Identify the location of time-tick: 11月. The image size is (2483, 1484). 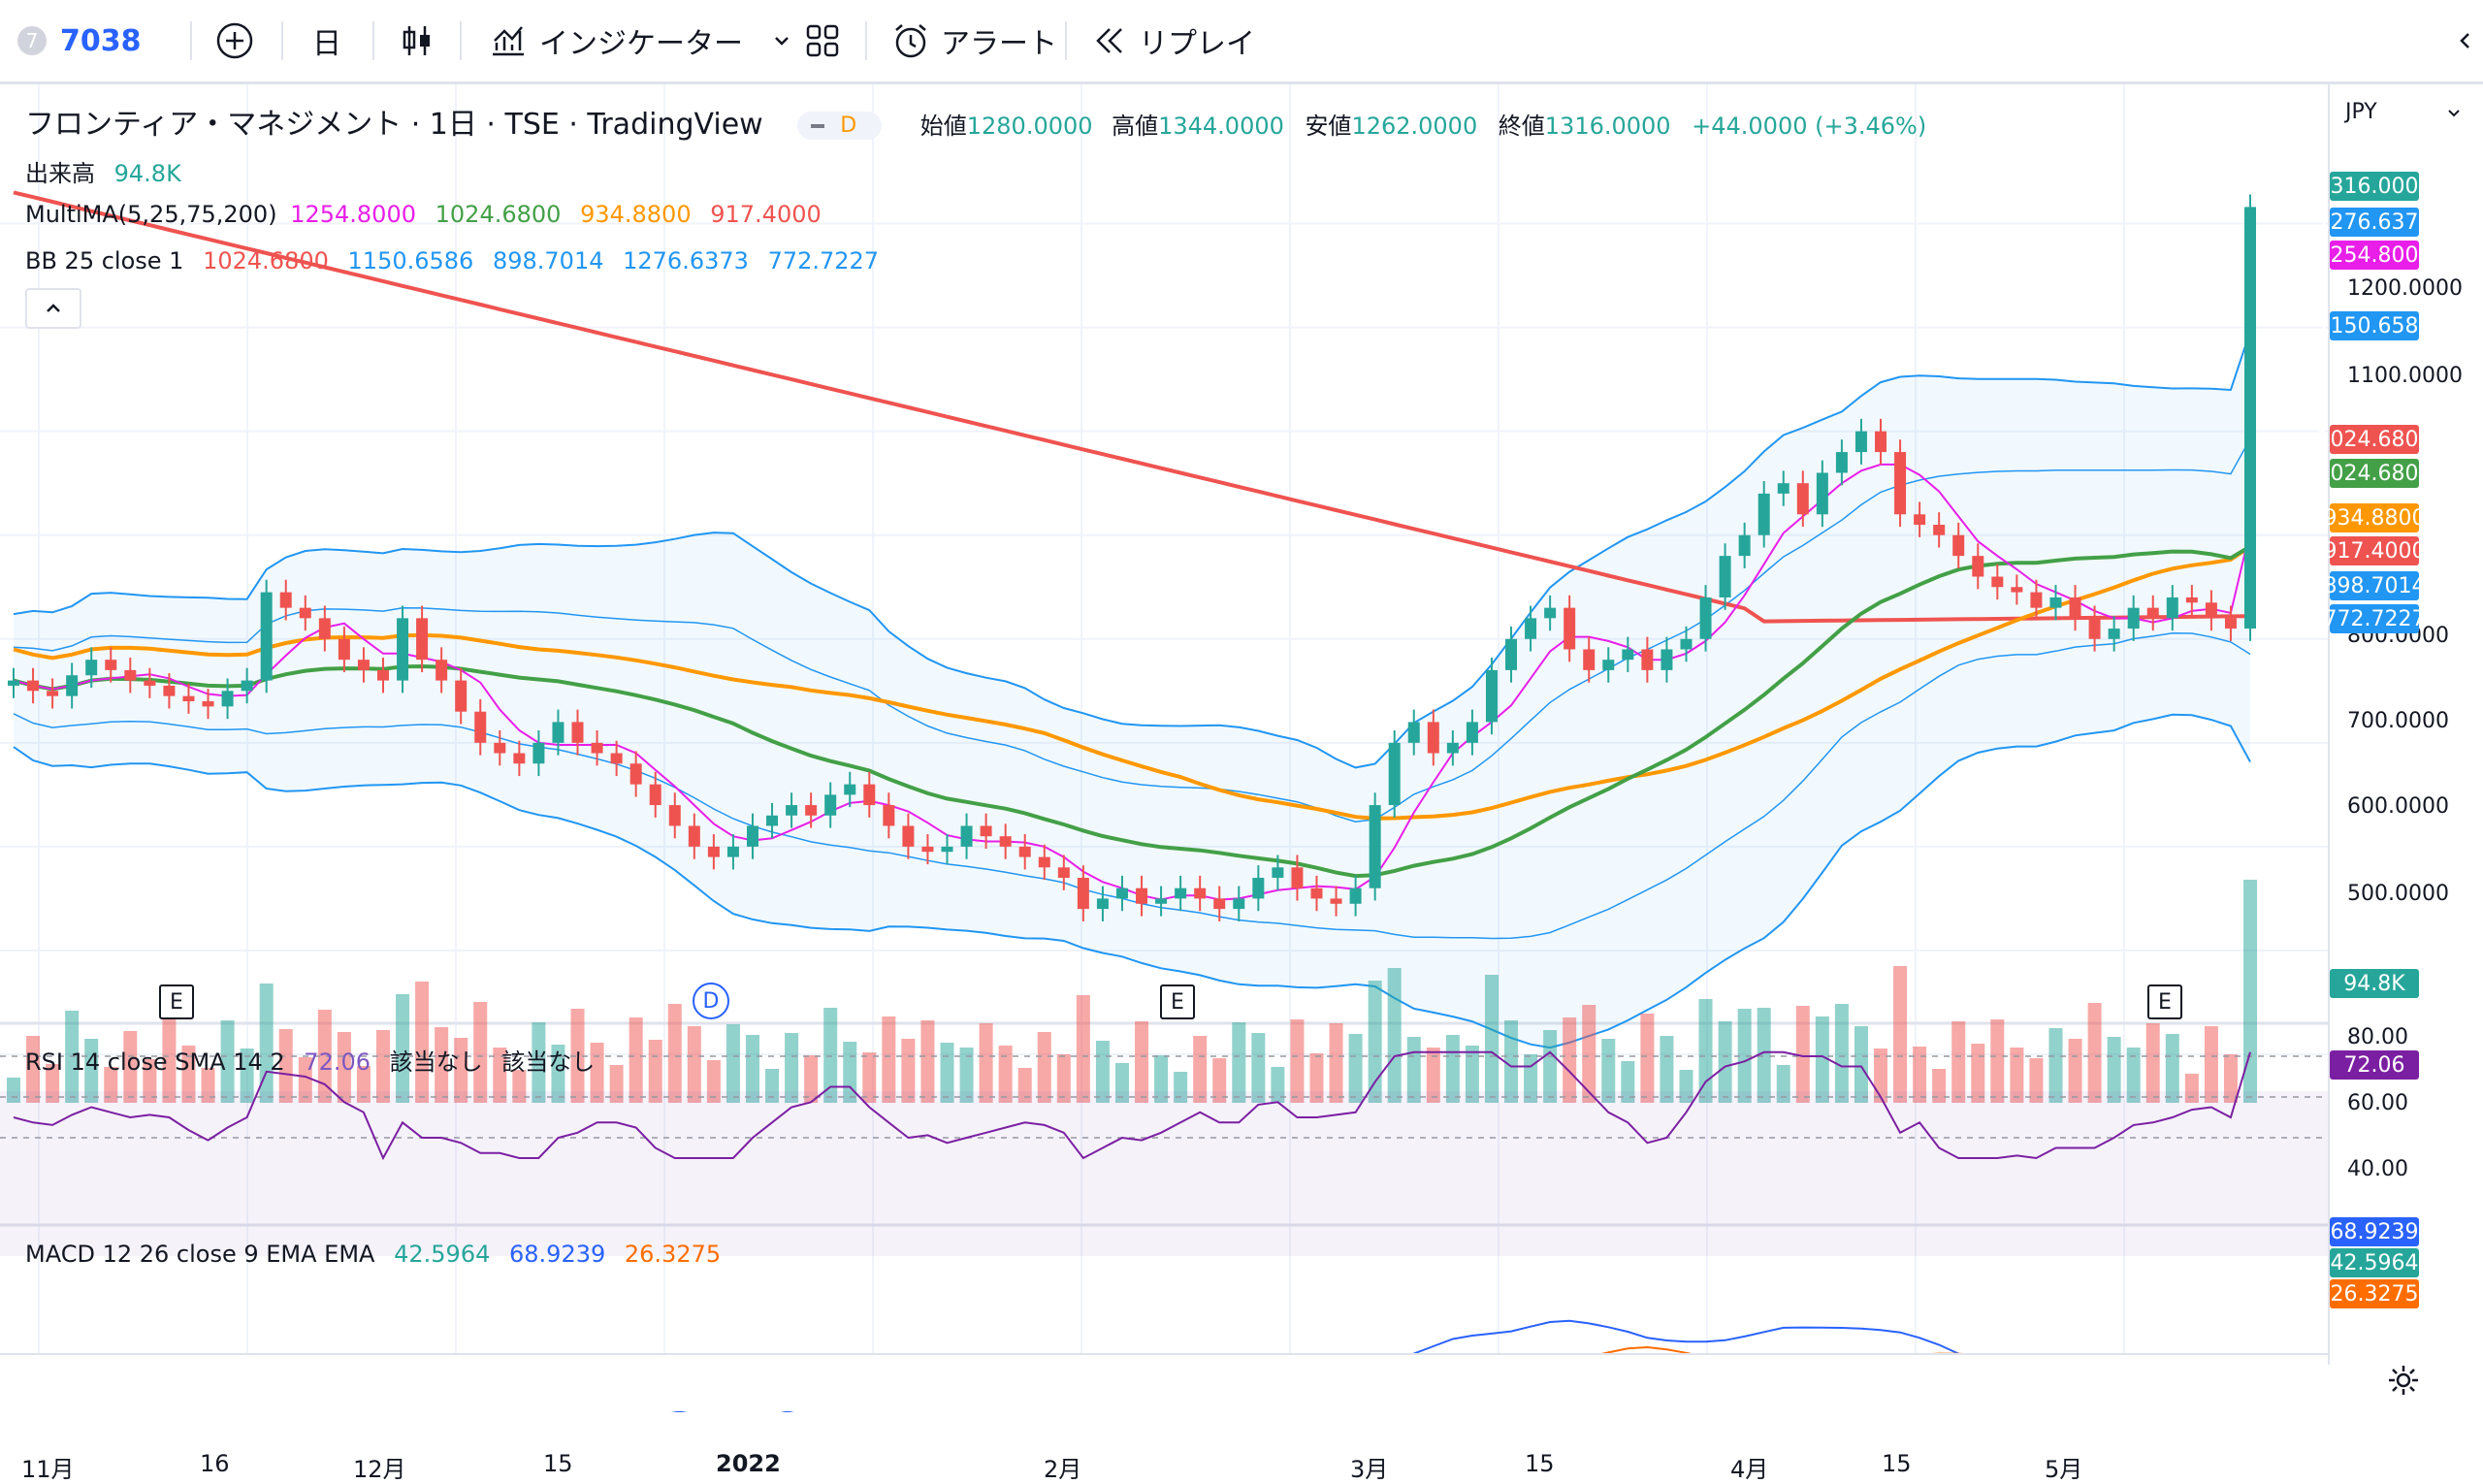
(48, 1470).